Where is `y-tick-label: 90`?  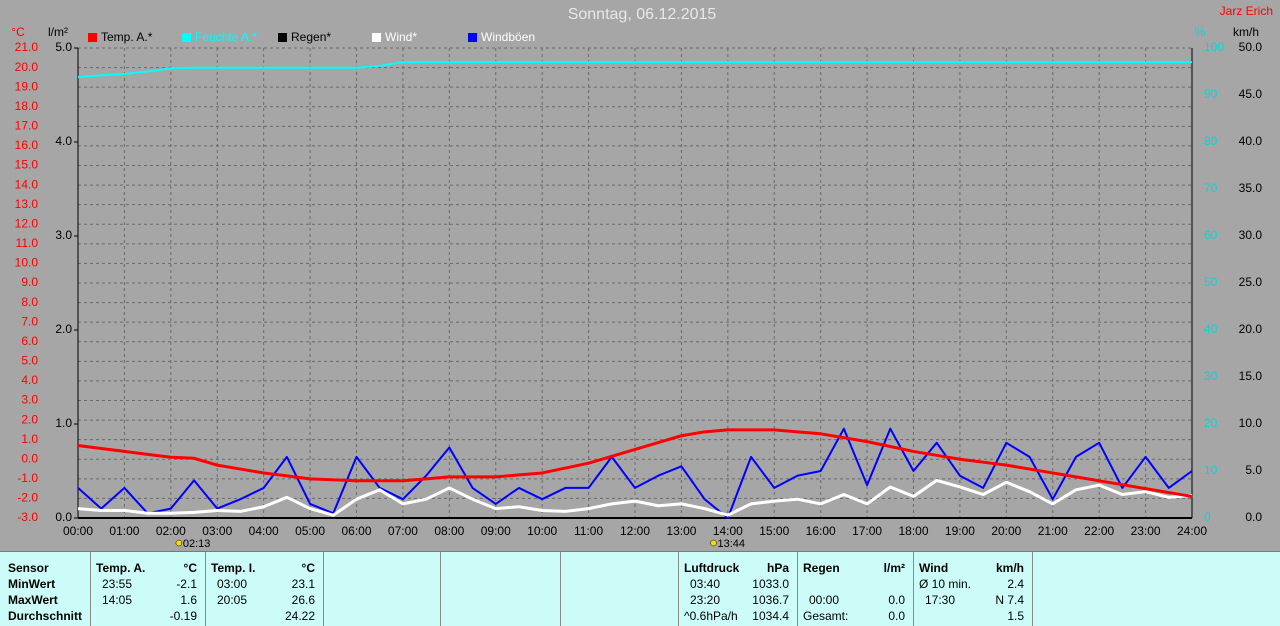
y-tick-label: 90 is located at coordinates (1211, 94).